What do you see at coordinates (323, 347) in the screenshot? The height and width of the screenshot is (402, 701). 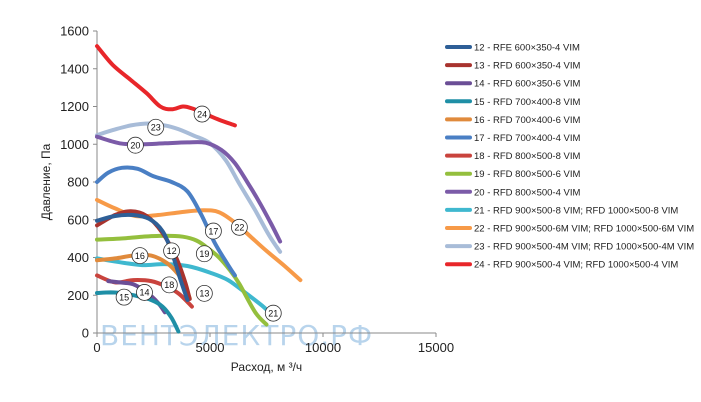 I see `x-tick-label: 10000` at bounding box center [323, 347].